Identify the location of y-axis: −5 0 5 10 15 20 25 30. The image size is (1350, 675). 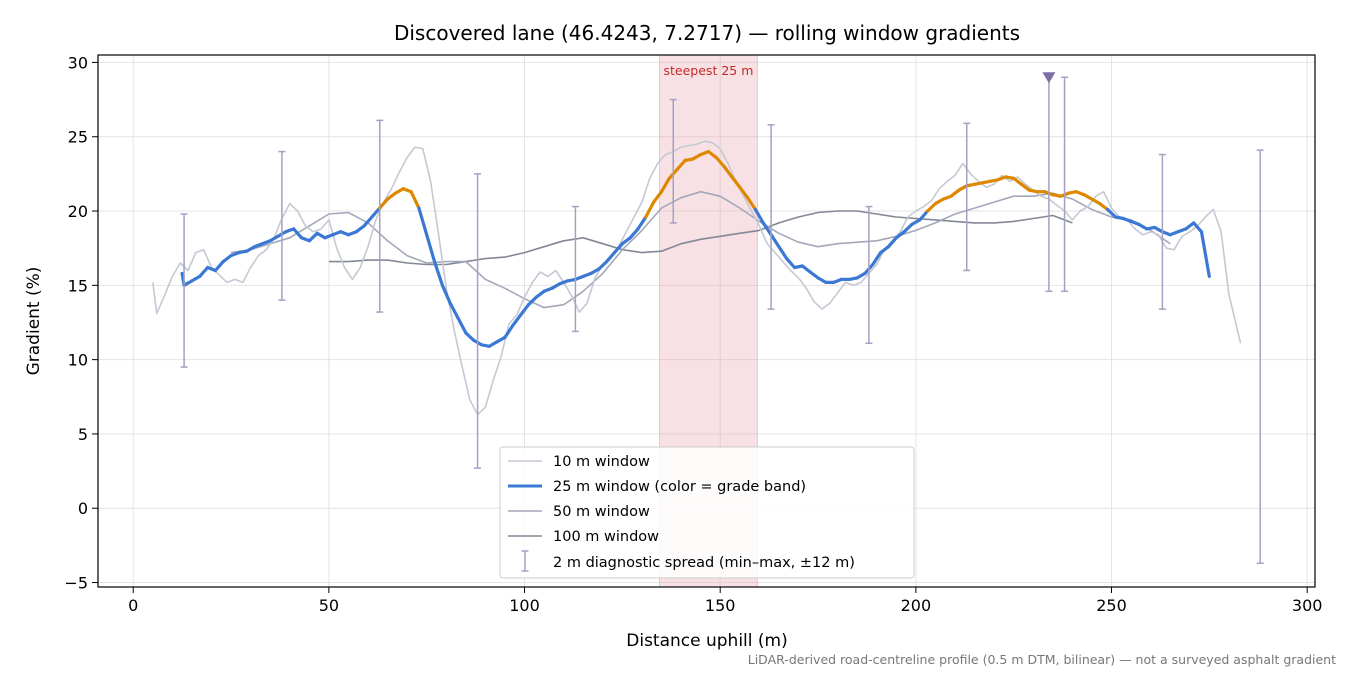
(81, 323).